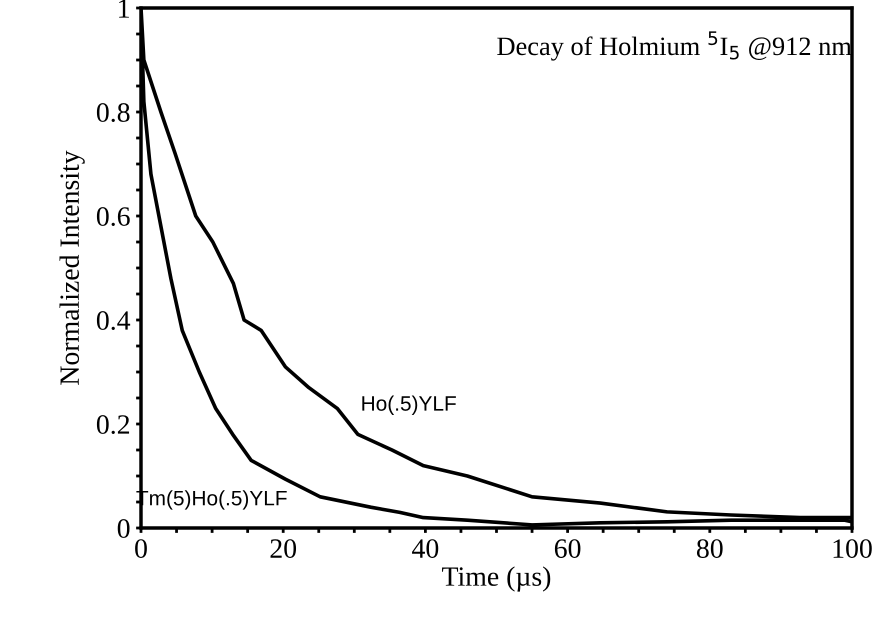 Image resolution: width=883 pixels, height=619 pixels. I want to click on y-tick-label: 0.2, so click(113, 424).